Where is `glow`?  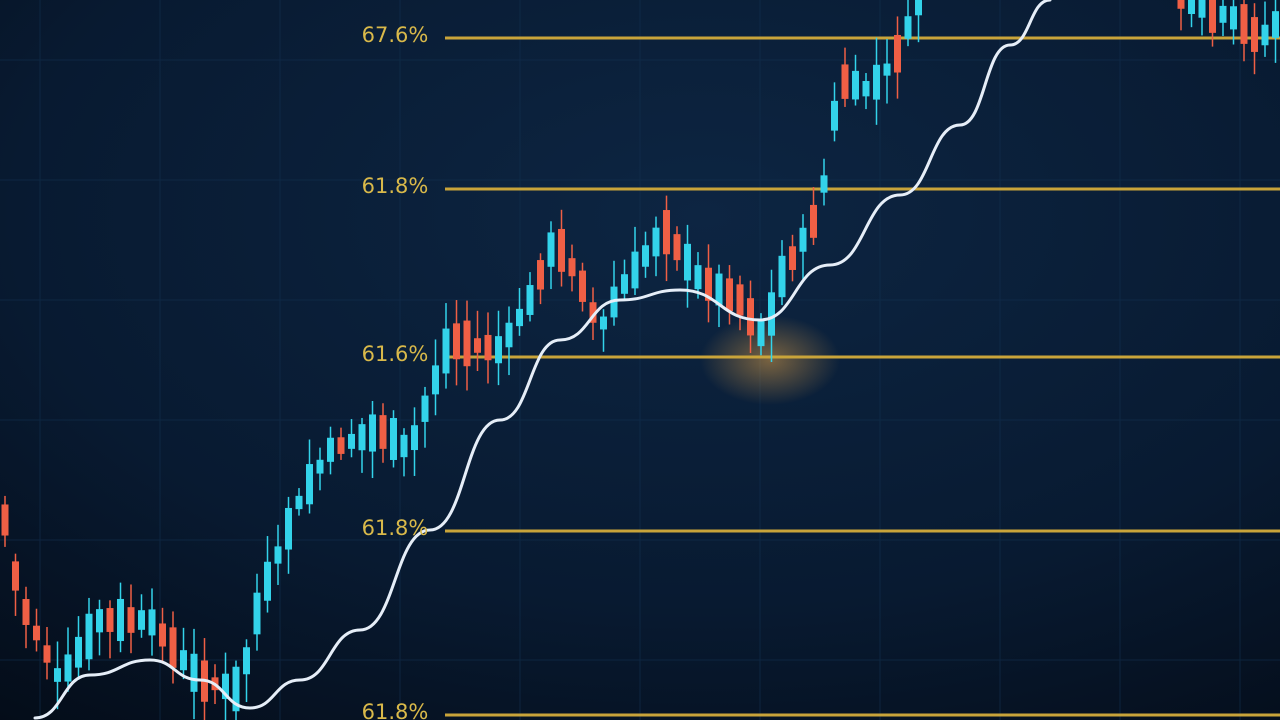
glow is located at coordinates (770, 360).